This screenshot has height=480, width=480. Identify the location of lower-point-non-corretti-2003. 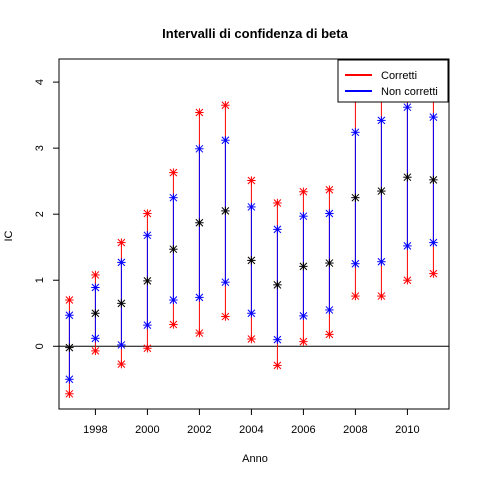
(225, 282).